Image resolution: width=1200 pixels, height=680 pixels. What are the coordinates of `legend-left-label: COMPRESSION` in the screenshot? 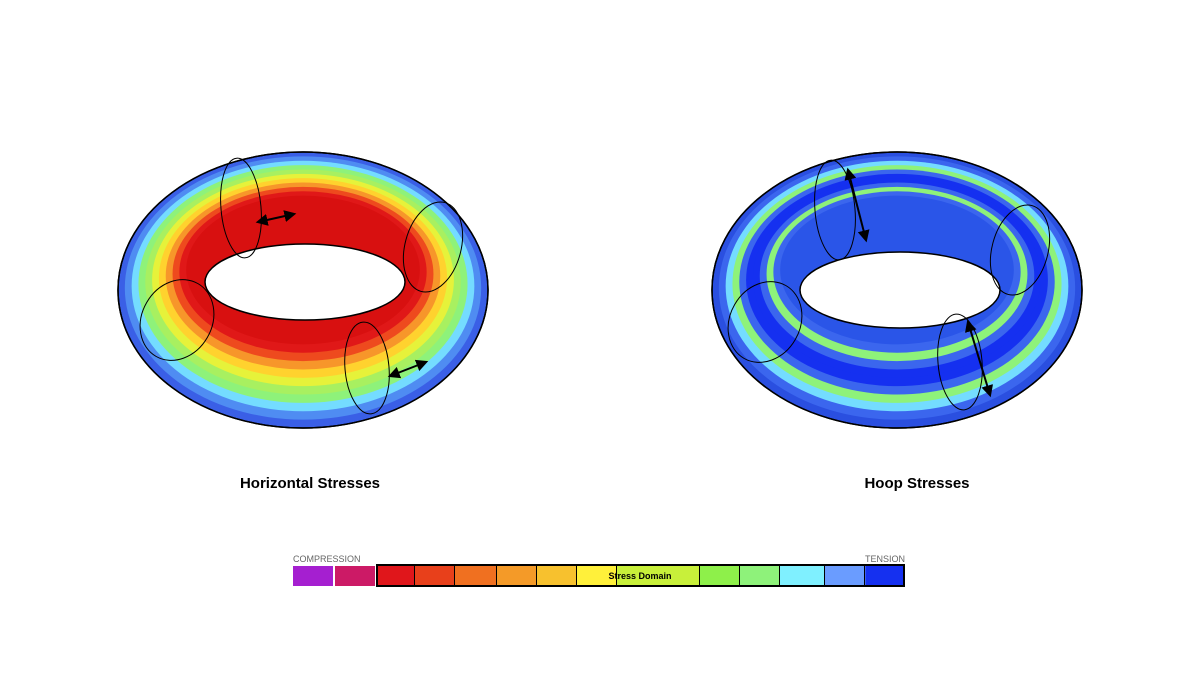 It's located at (327, 559).